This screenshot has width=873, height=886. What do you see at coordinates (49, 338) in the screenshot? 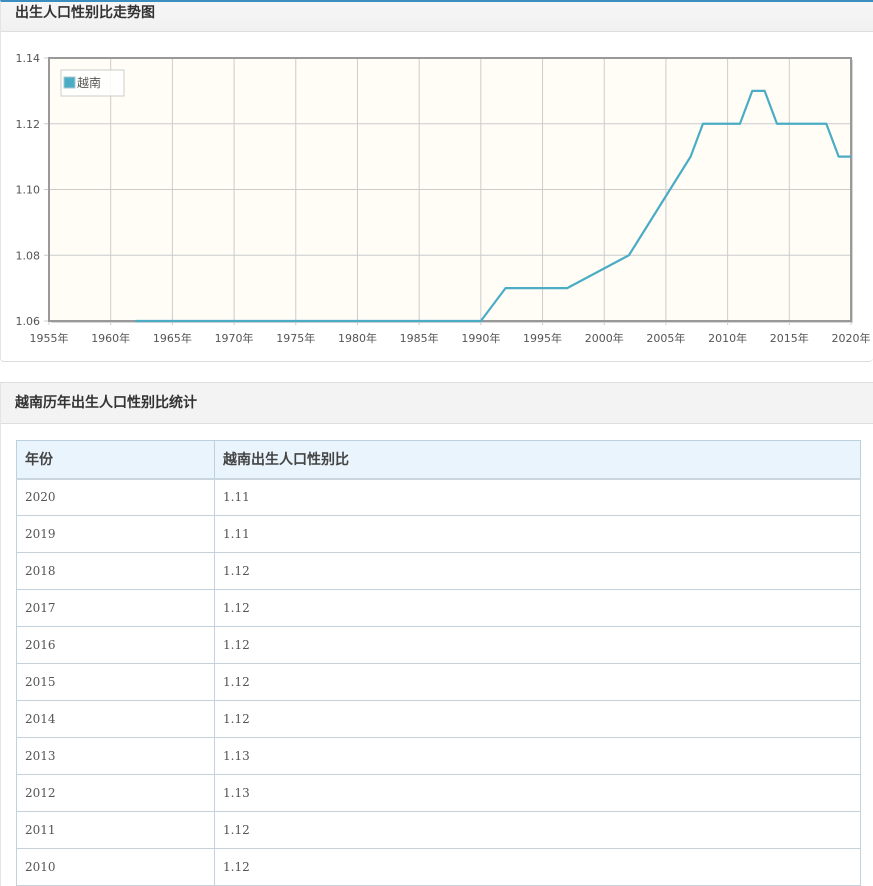
I see `x-tick-label: 1955年` at bounding box center [49, 338].